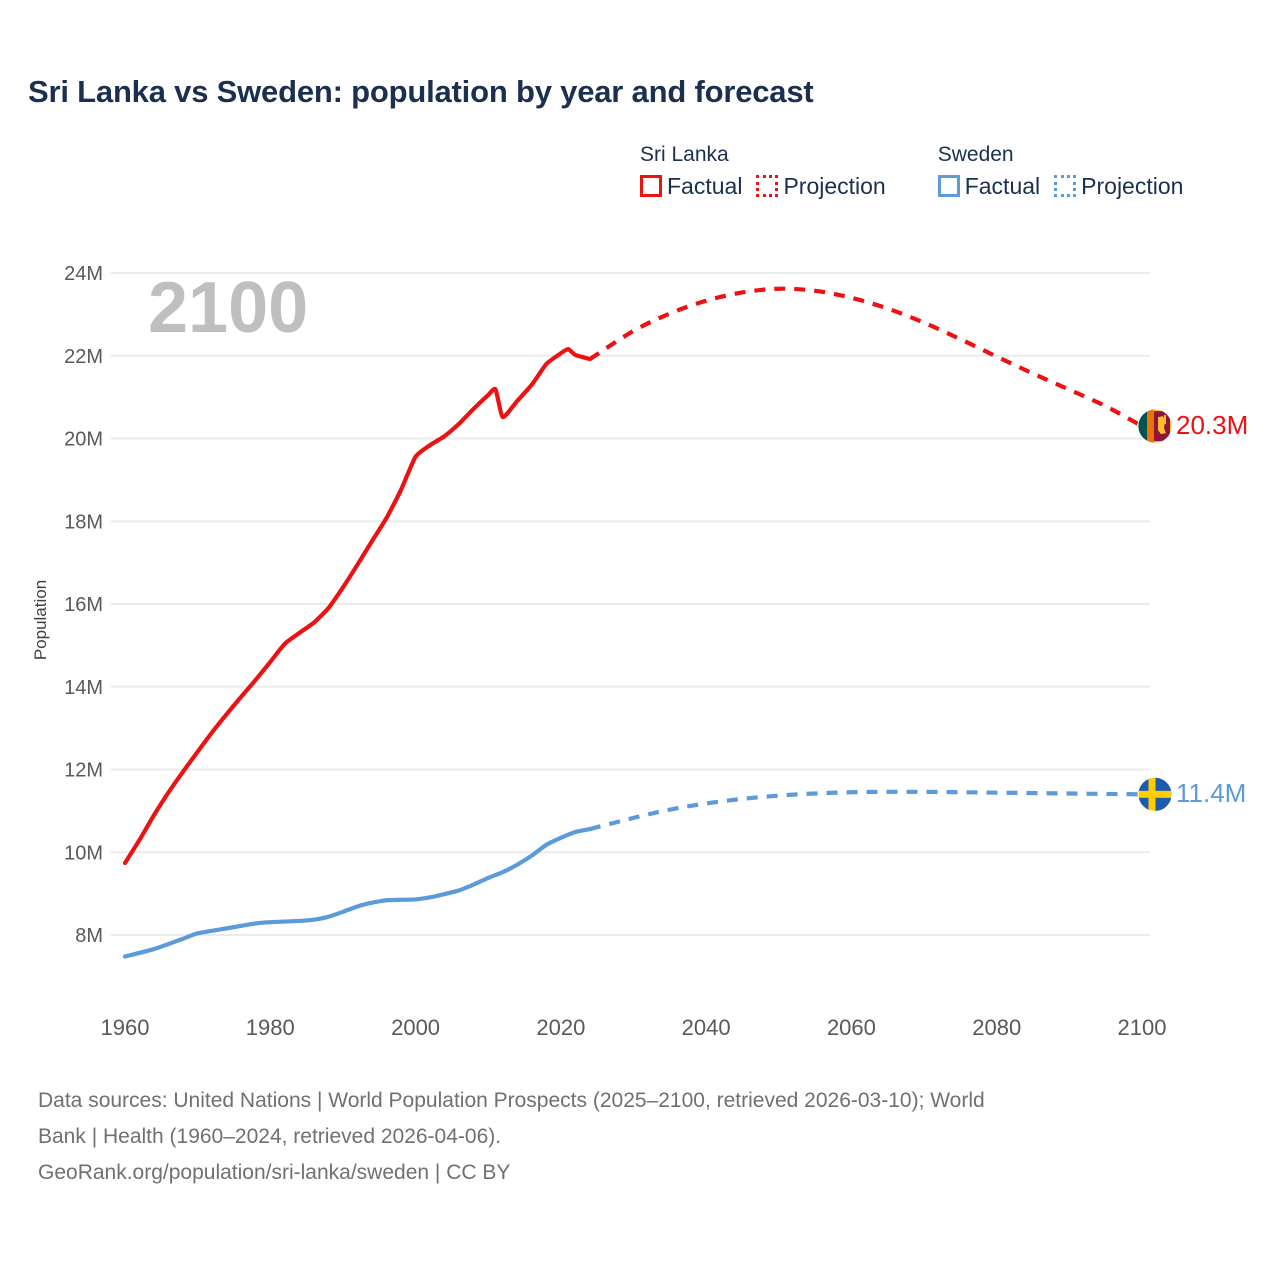 The image size is (1280, 1280). I want to click on legend-item-sweden-factual: Factual, so click(989, 186).